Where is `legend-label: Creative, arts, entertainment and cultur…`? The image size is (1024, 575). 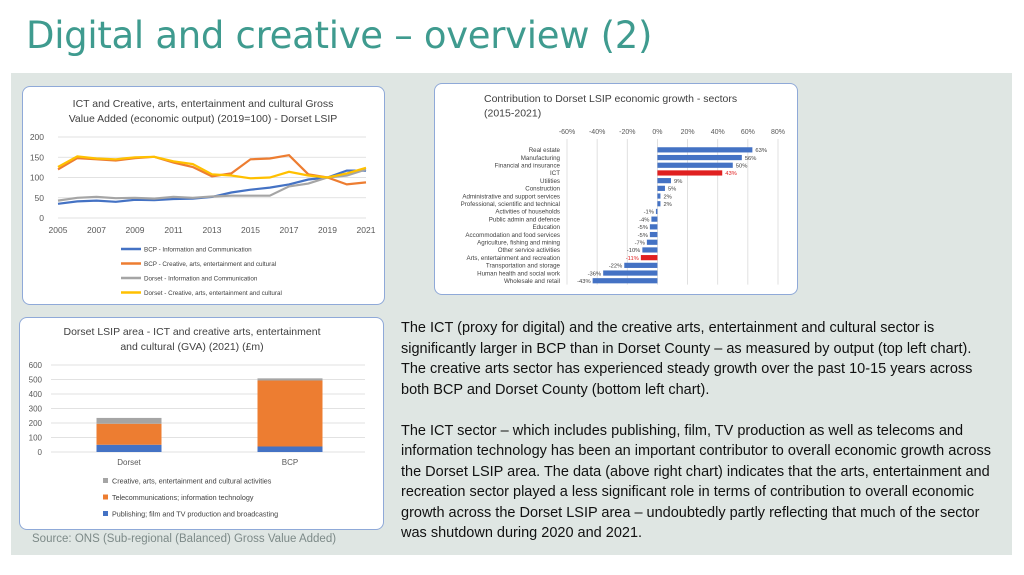 legend-label: Creative, arts, entertainment and cultur… is located at coordinates (192, 481).